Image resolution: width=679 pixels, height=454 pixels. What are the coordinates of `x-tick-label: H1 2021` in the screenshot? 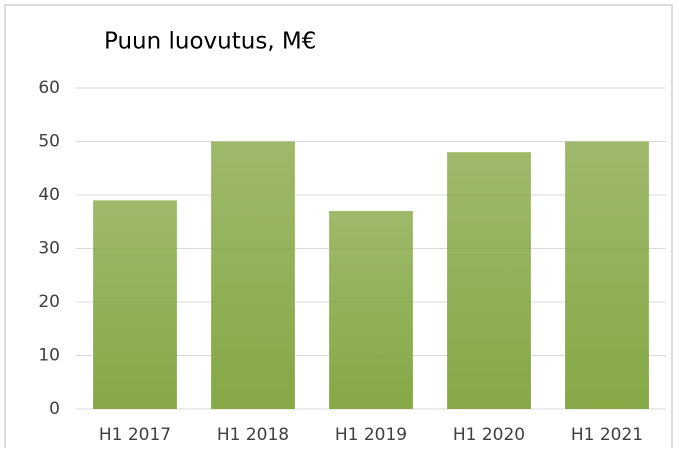 It's located at (607, 435).